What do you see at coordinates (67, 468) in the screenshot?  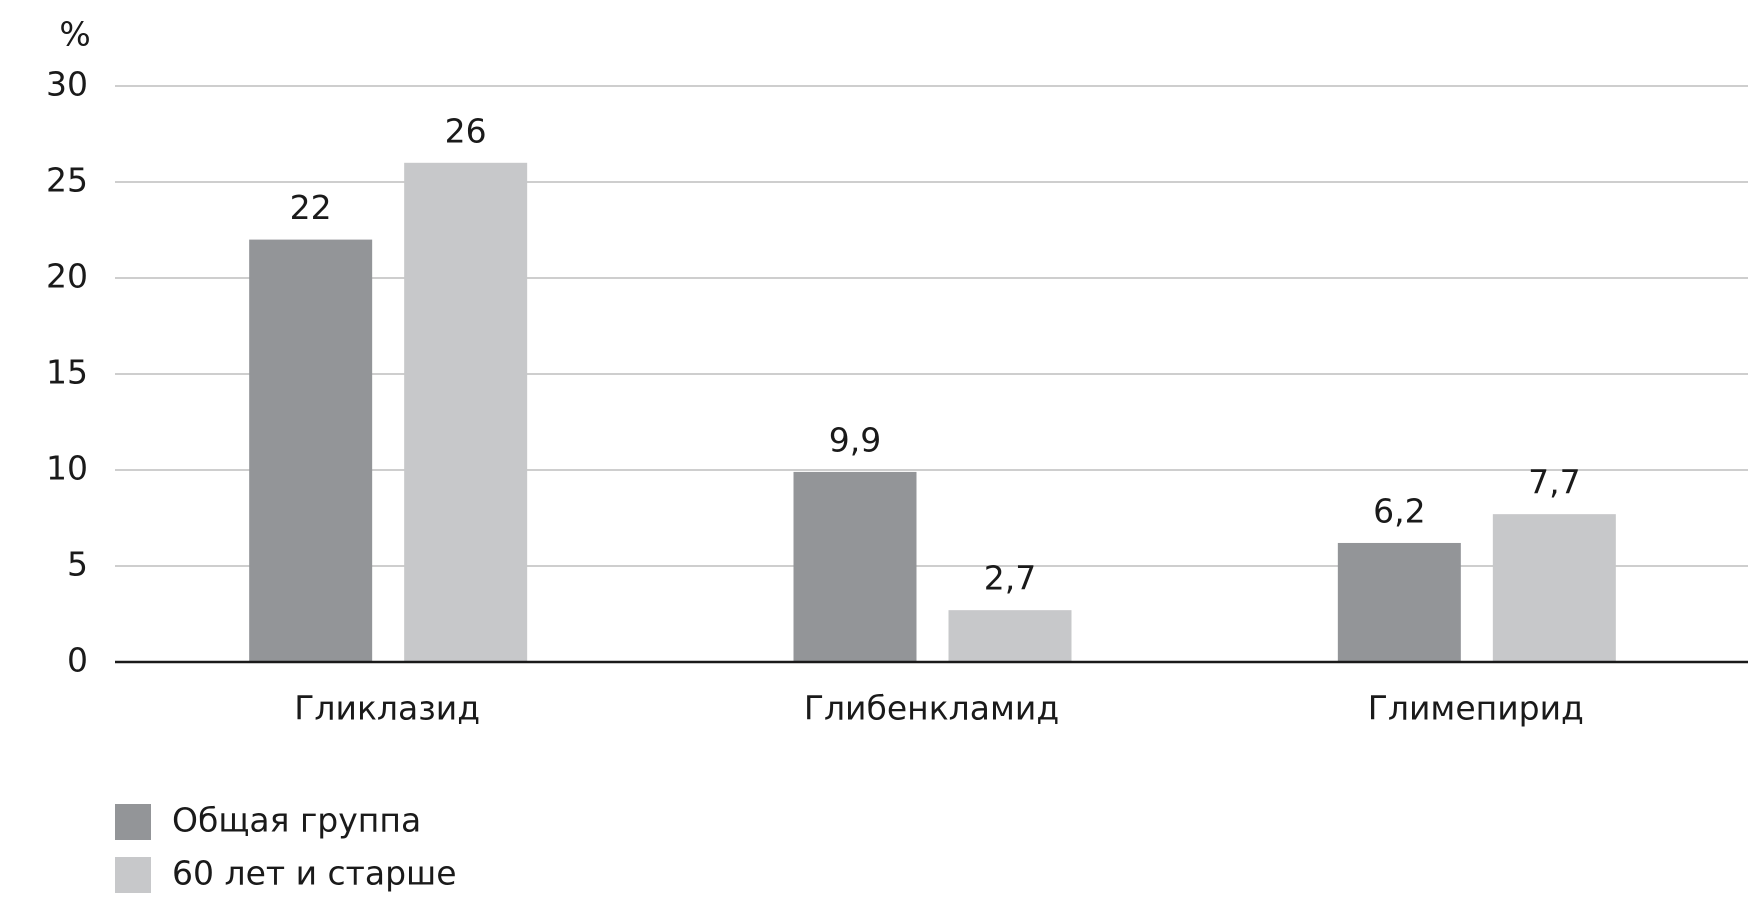 I see `y-tick-label: 10` at bounding box center [67, 468].